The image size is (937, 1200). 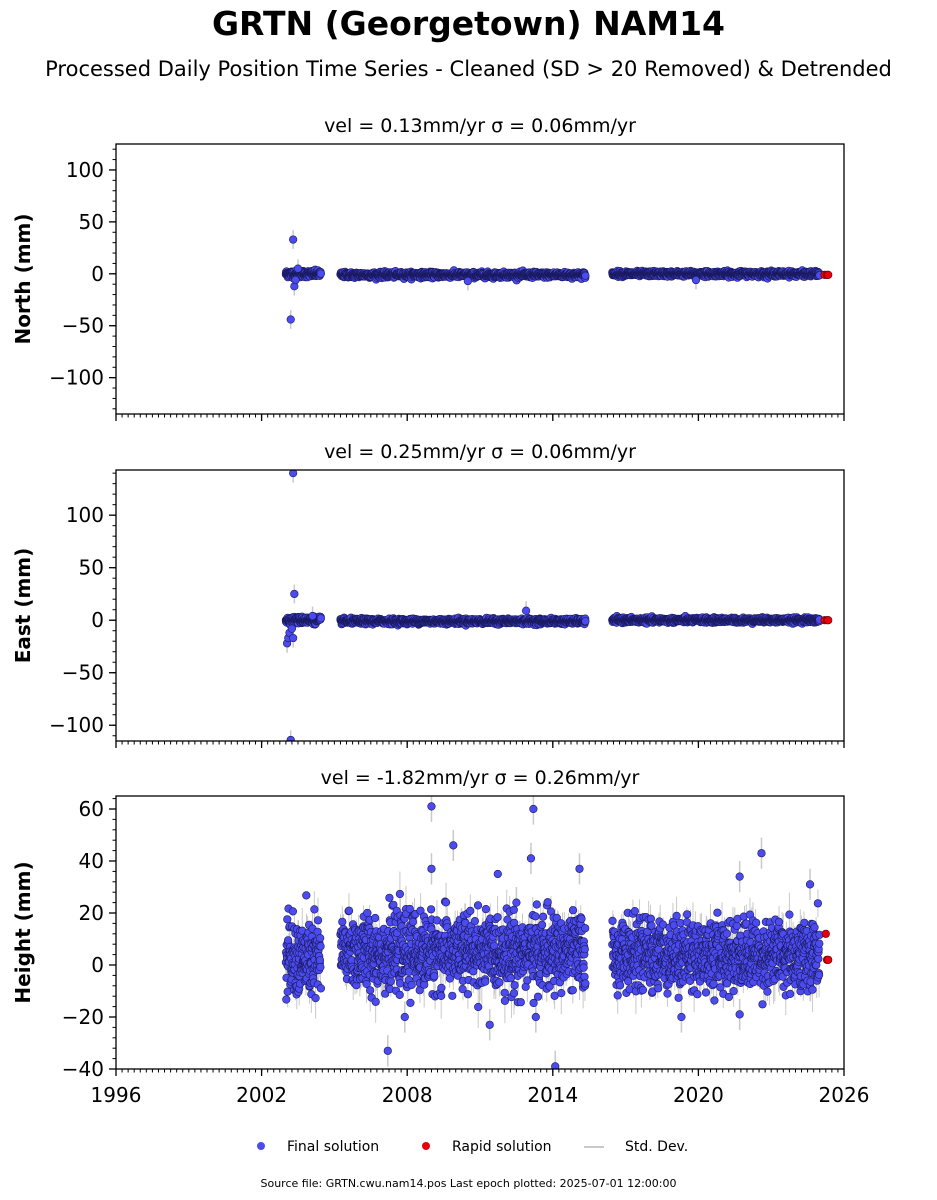 I want to click on y-tick-label: 100, so click(x=85, y=170).